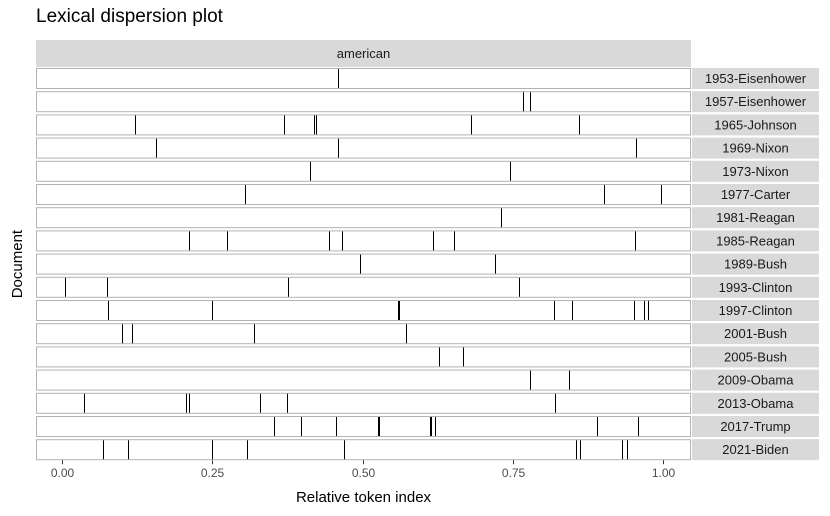 Image resolution: width=830 pixels, height=516 pixels. What do you see at coordinates (129, 16) in the screenshot?
I see `chart-title: Lexical dispersion plot` at bounding box center [129, 16].